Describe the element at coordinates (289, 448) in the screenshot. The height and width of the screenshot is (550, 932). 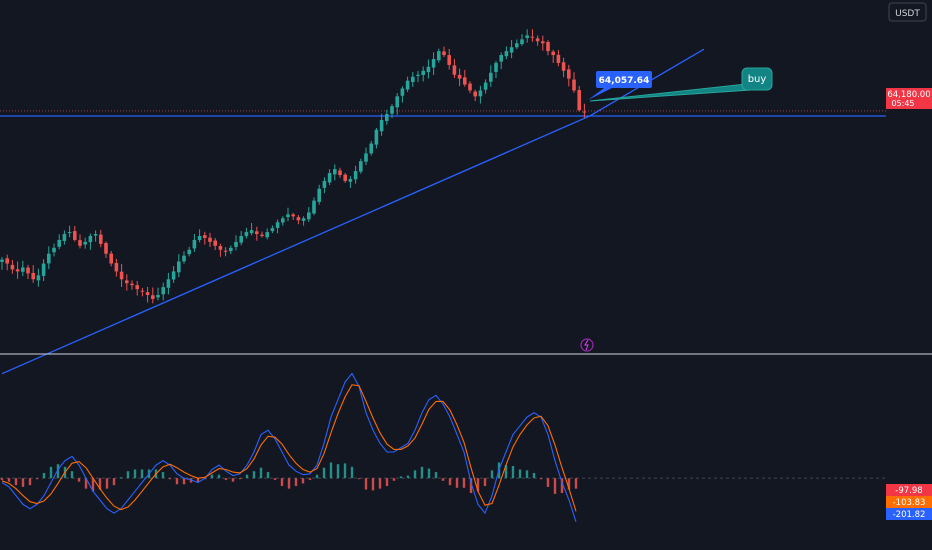
I see `signal-line` at that location.